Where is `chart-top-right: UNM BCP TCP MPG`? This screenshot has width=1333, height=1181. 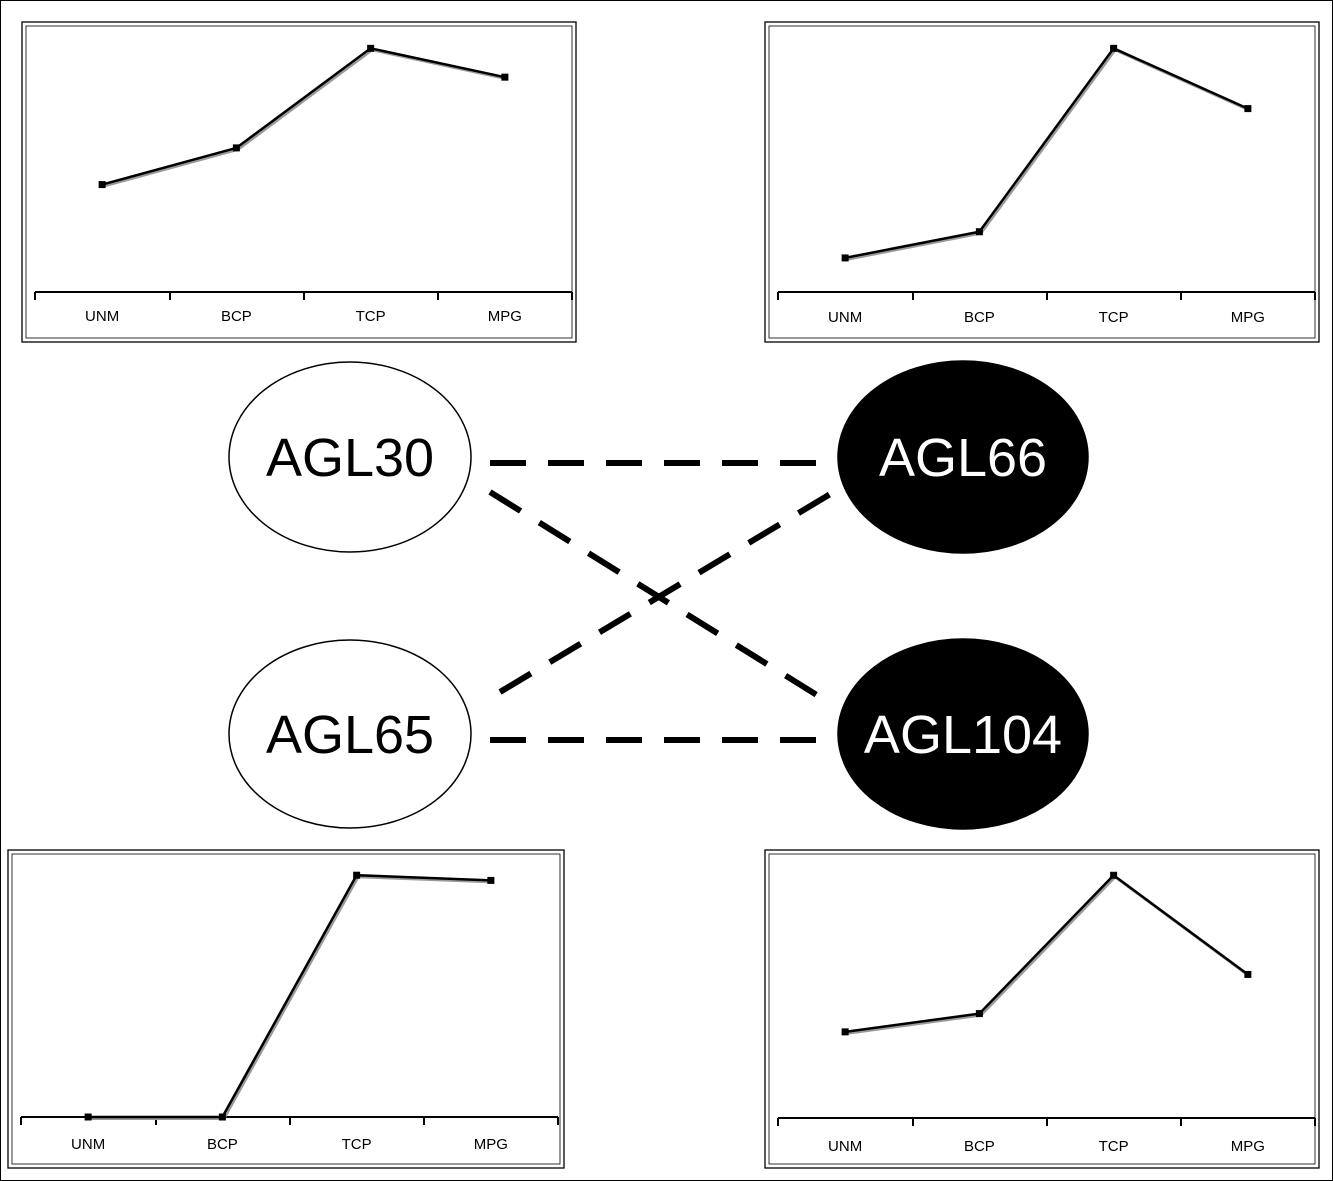
chart-top-right: UNM BCP TCP MPG is located at coordinates (1042, 182).